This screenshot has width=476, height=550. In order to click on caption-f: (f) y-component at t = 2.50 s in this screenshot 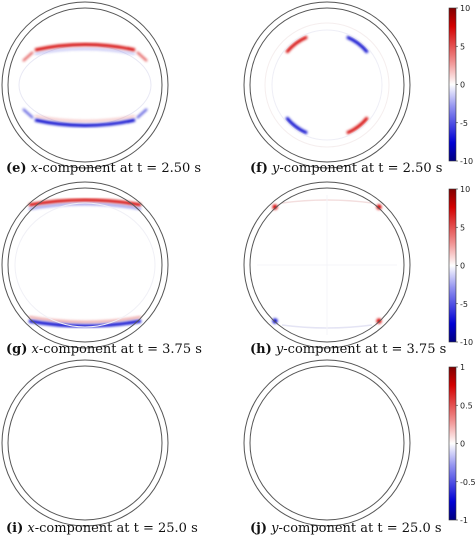, I will do `click(346, 168)`.